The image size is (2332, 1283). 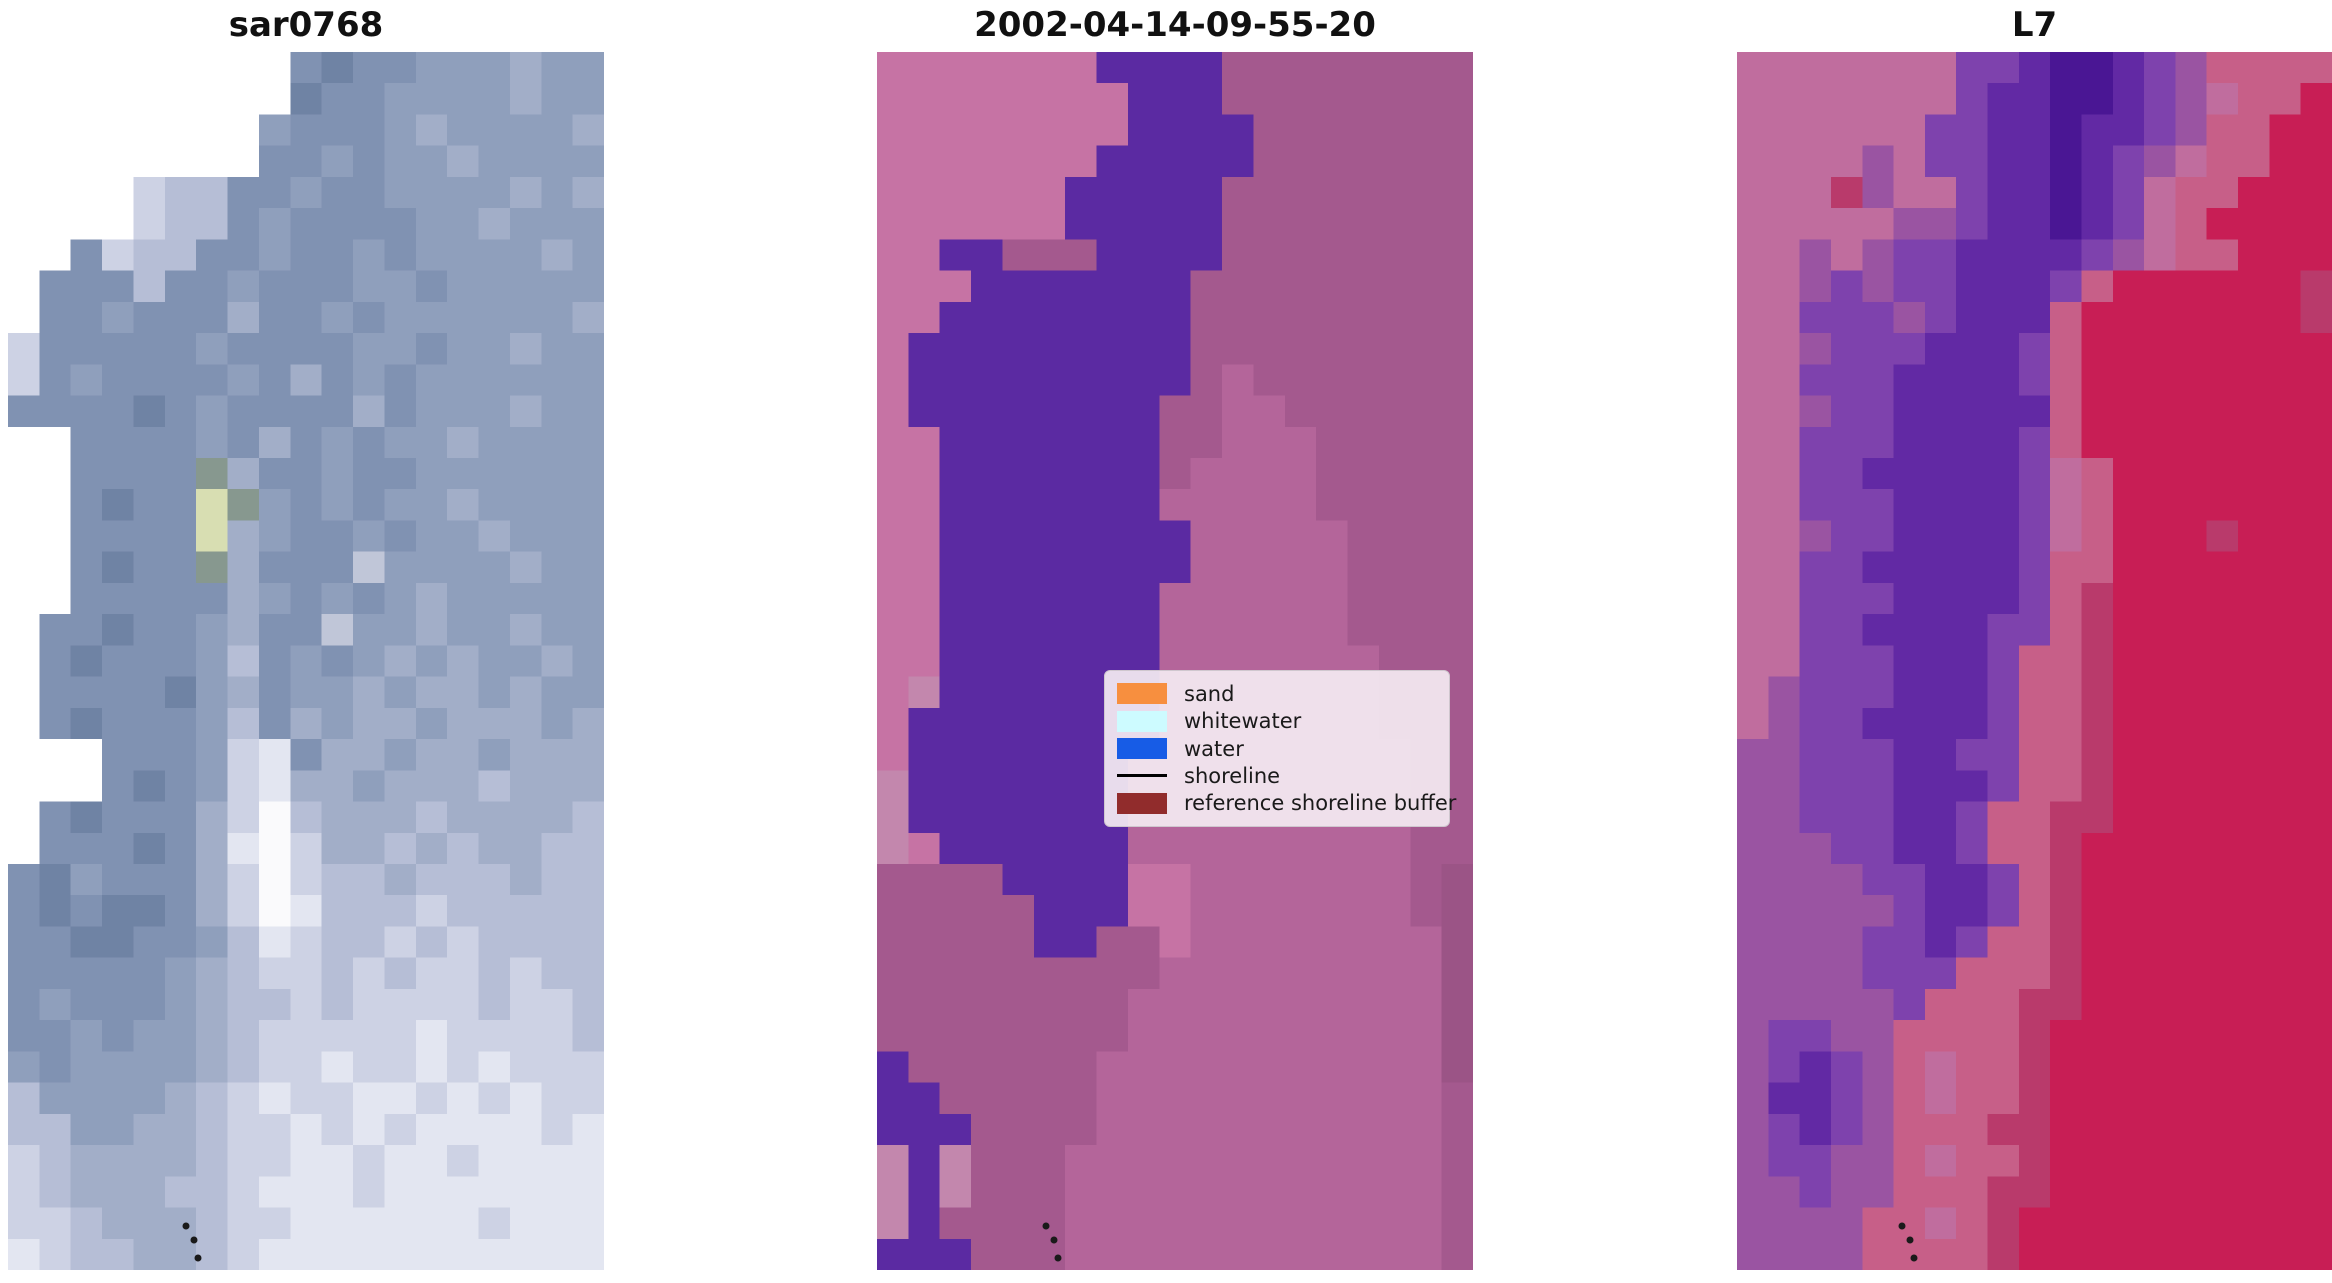 I want to click on panel-title-classification: 2002-04-14-09-55-20, so click(x=1175, y=25).